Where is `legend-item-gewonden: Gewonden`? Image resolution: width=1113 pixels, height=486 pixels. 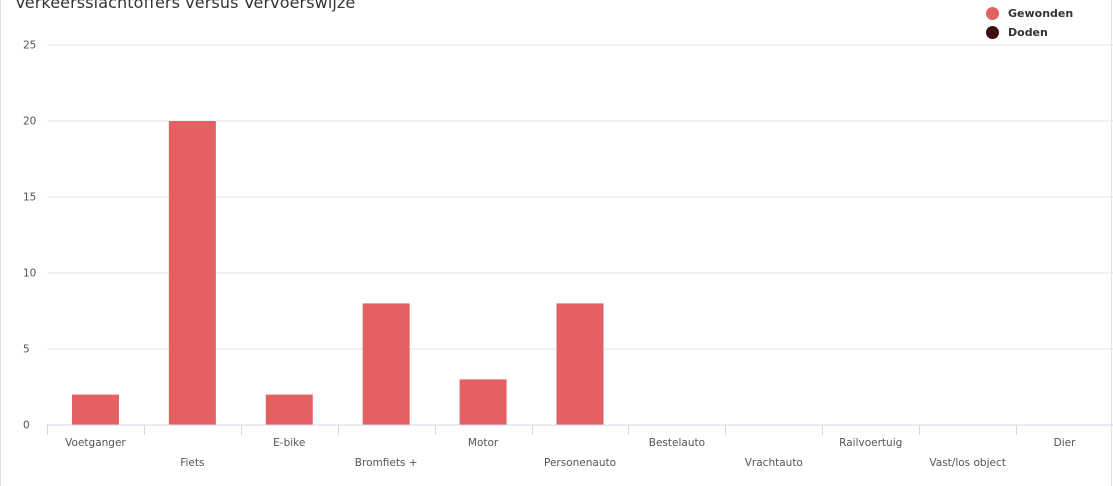 legend-item-gewonden: Gewonden is located at coordinates (1029, 13).